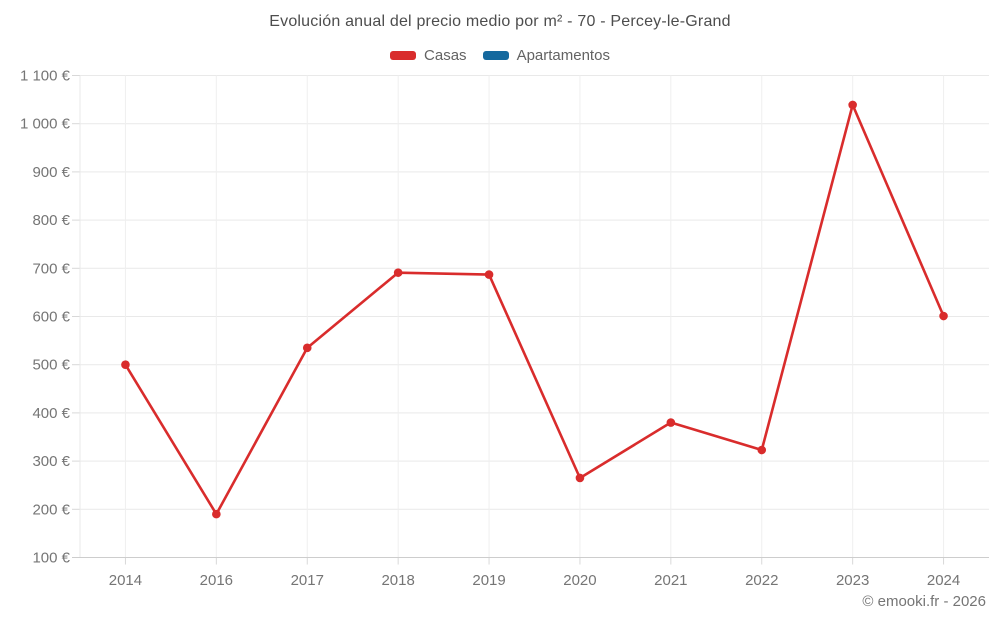  I want to click on y-tick-label: 200 €, so click(51, 509).